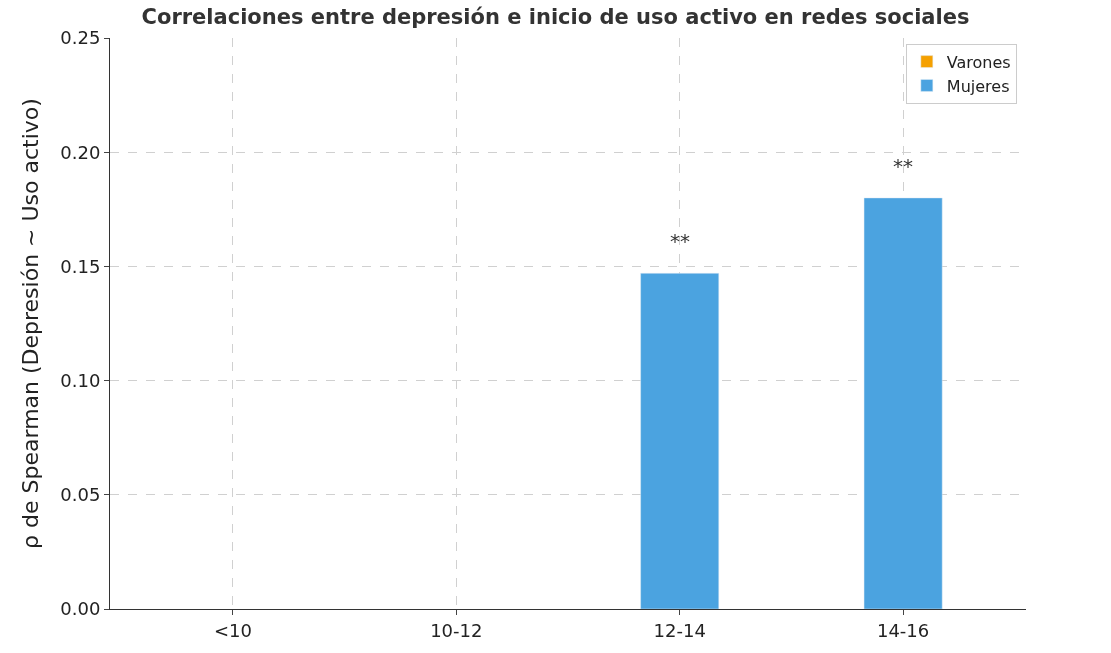 This screenshot has height=653, width=1111. Describe the element at coordinates (679, 630) in the screenshot. I see `x-tick-label: 12-14` at that location.